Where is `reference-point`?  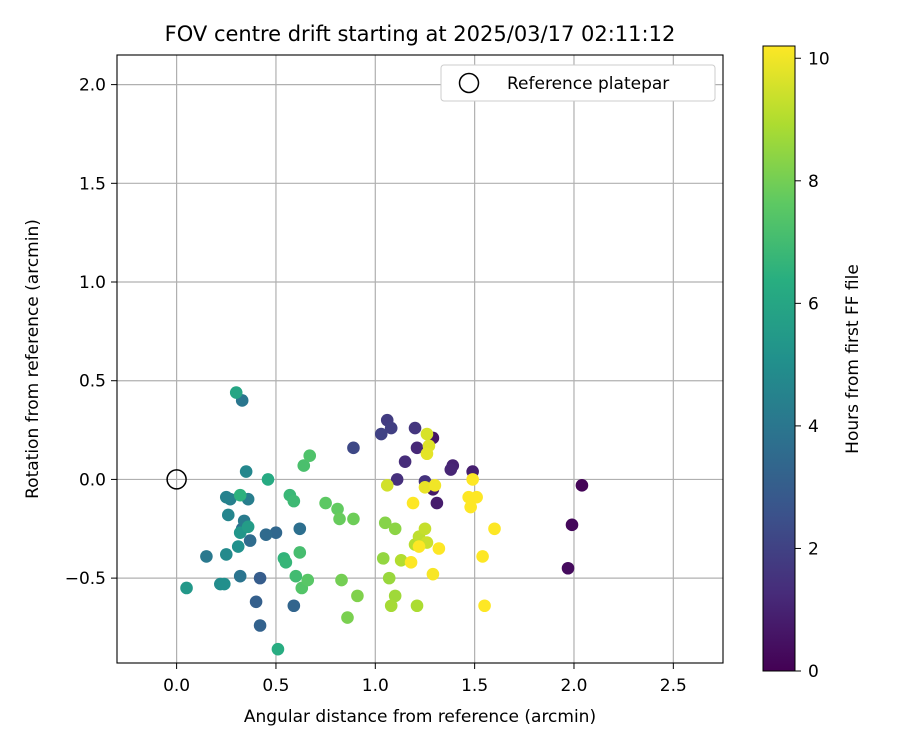 reference-point is located at coordinates (176, 479).